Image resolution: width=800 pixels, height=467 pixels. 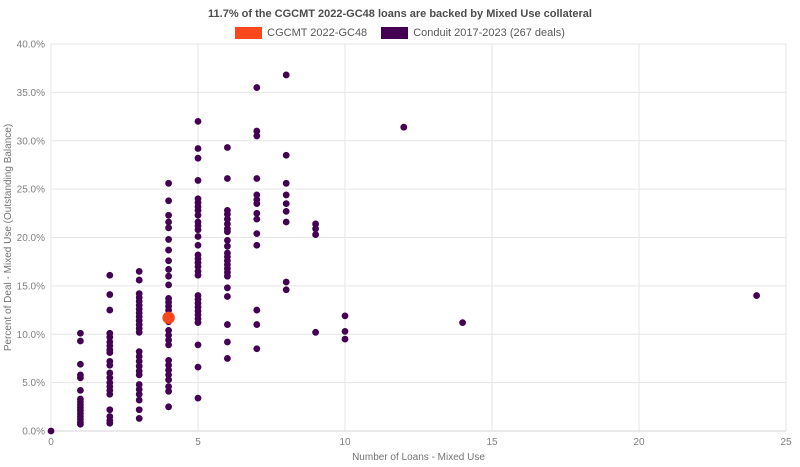 What do you see at coordinates (786, 442) in the screenshot?
I see `x-tick-label: 25` at bounding box center [786, 442].